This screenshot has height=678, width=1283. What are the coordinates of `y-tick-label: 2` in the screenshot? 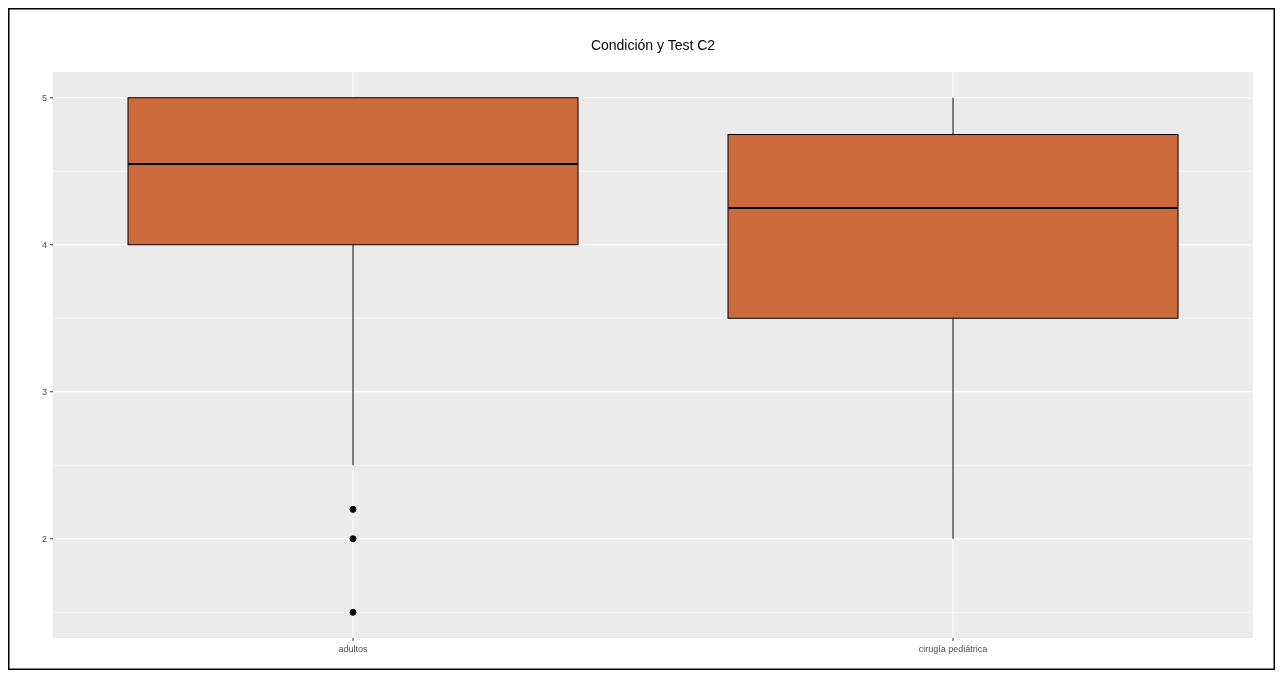 It's located at (44, 538).